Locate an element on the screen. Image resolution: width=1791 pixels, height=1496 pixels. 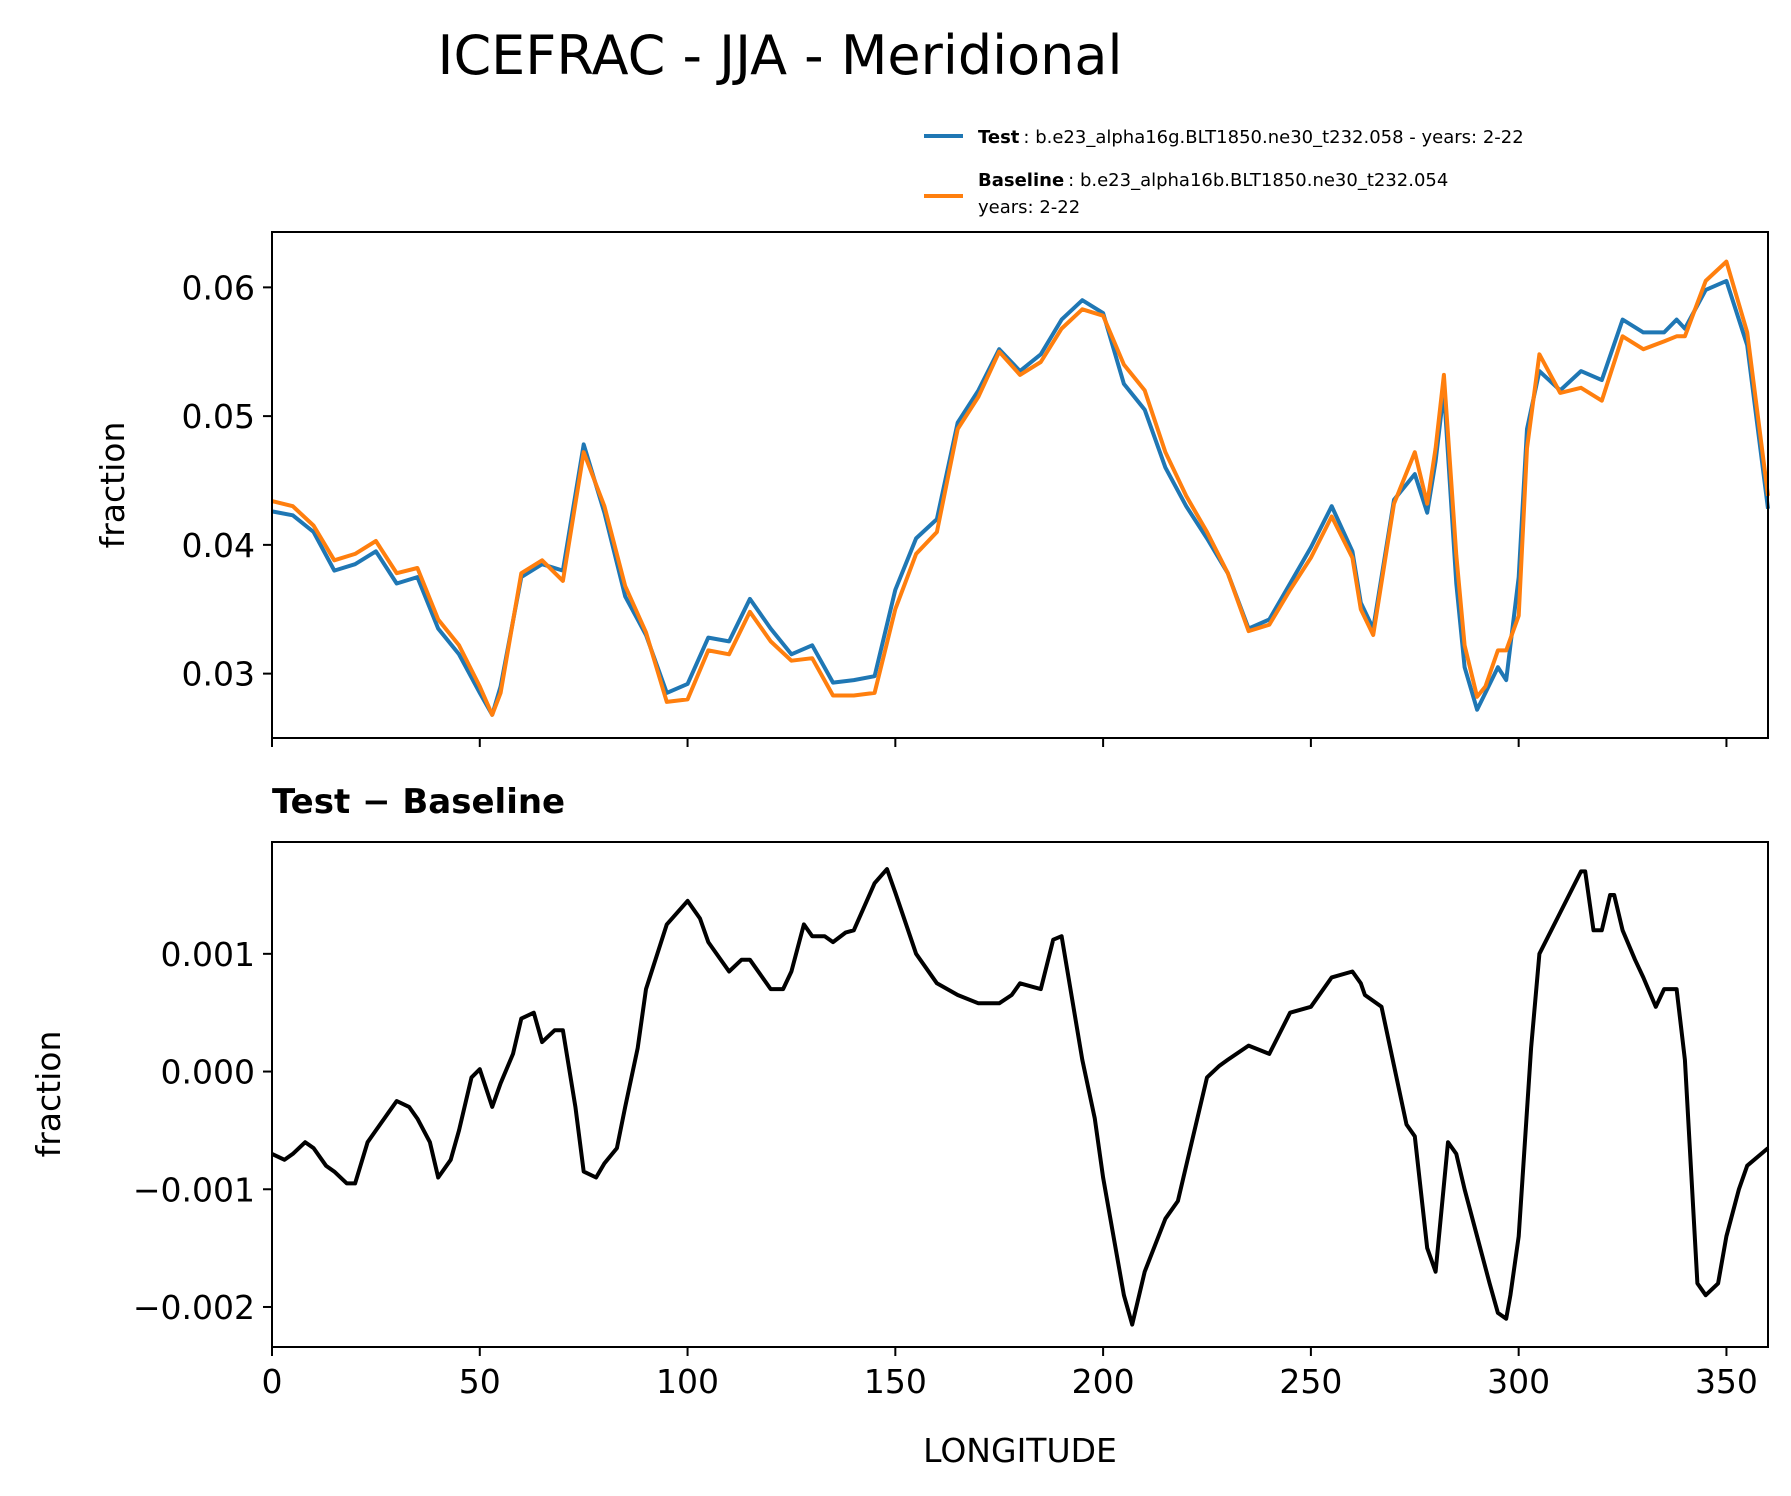
legend-baseline-text2: years: 2-22 is located at coordinates (1029, 207).